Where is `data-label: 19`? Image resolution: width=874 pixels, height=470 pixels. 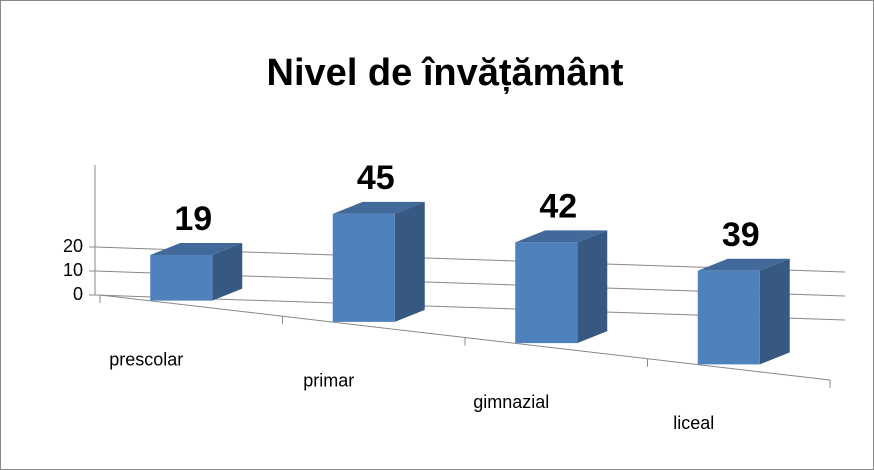 data-label: 19 is located at coordinates (193, 219).